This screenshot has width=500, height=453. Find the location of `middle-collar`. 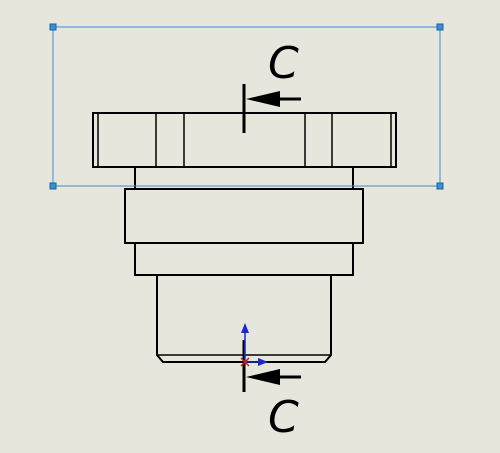

middle-collar is located at coordinates (244, 216).